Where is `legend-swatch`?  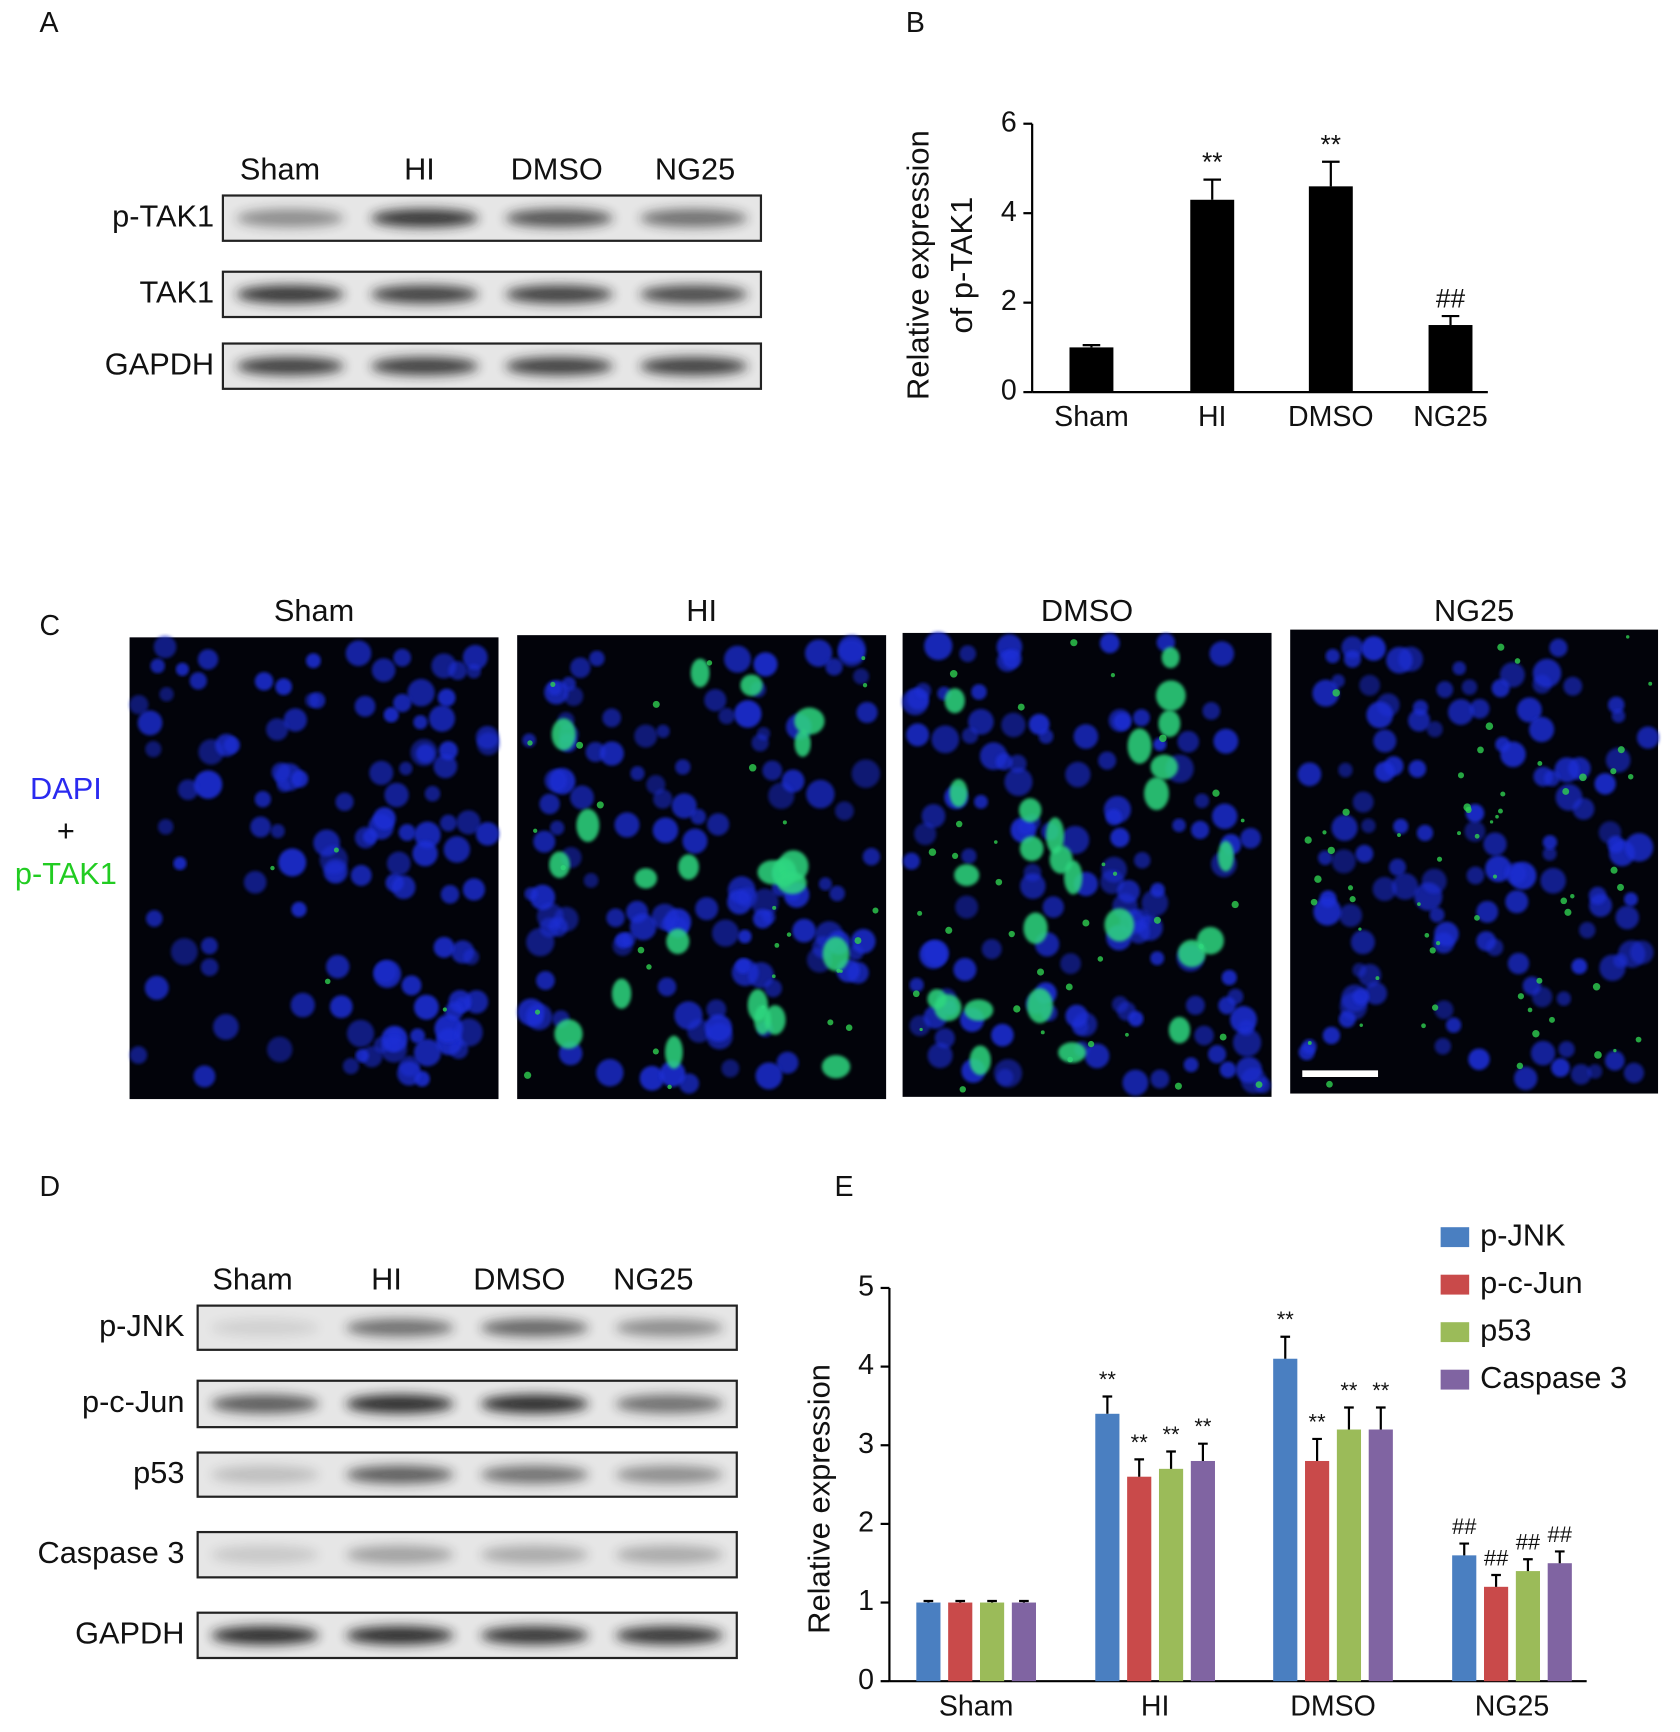 legend-swatch is located at coordinates (1455, 1284).